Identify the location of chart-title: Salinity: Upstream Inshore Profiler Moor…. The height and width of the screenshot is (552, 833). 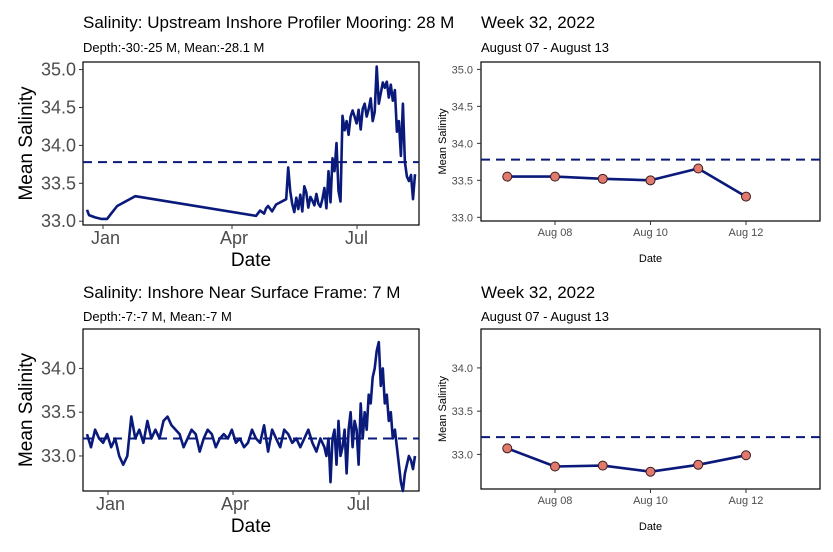
(268, 22).